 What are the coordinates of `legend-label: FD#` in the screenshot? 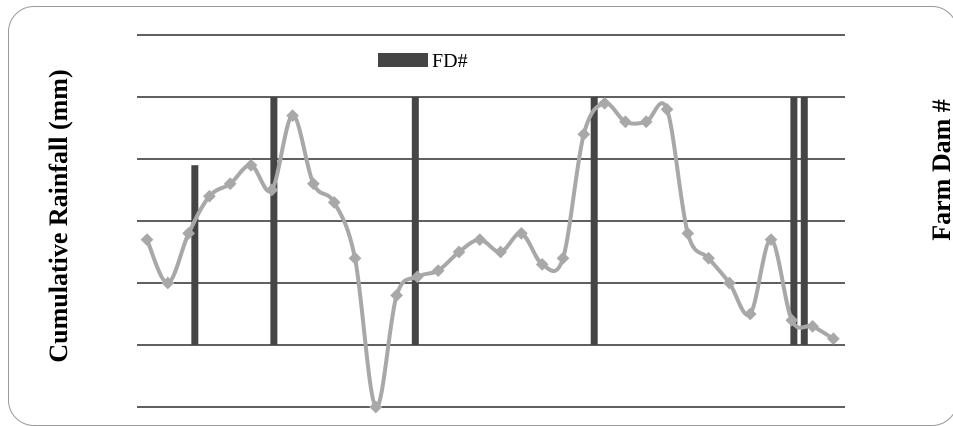 It's located at (450, 61).